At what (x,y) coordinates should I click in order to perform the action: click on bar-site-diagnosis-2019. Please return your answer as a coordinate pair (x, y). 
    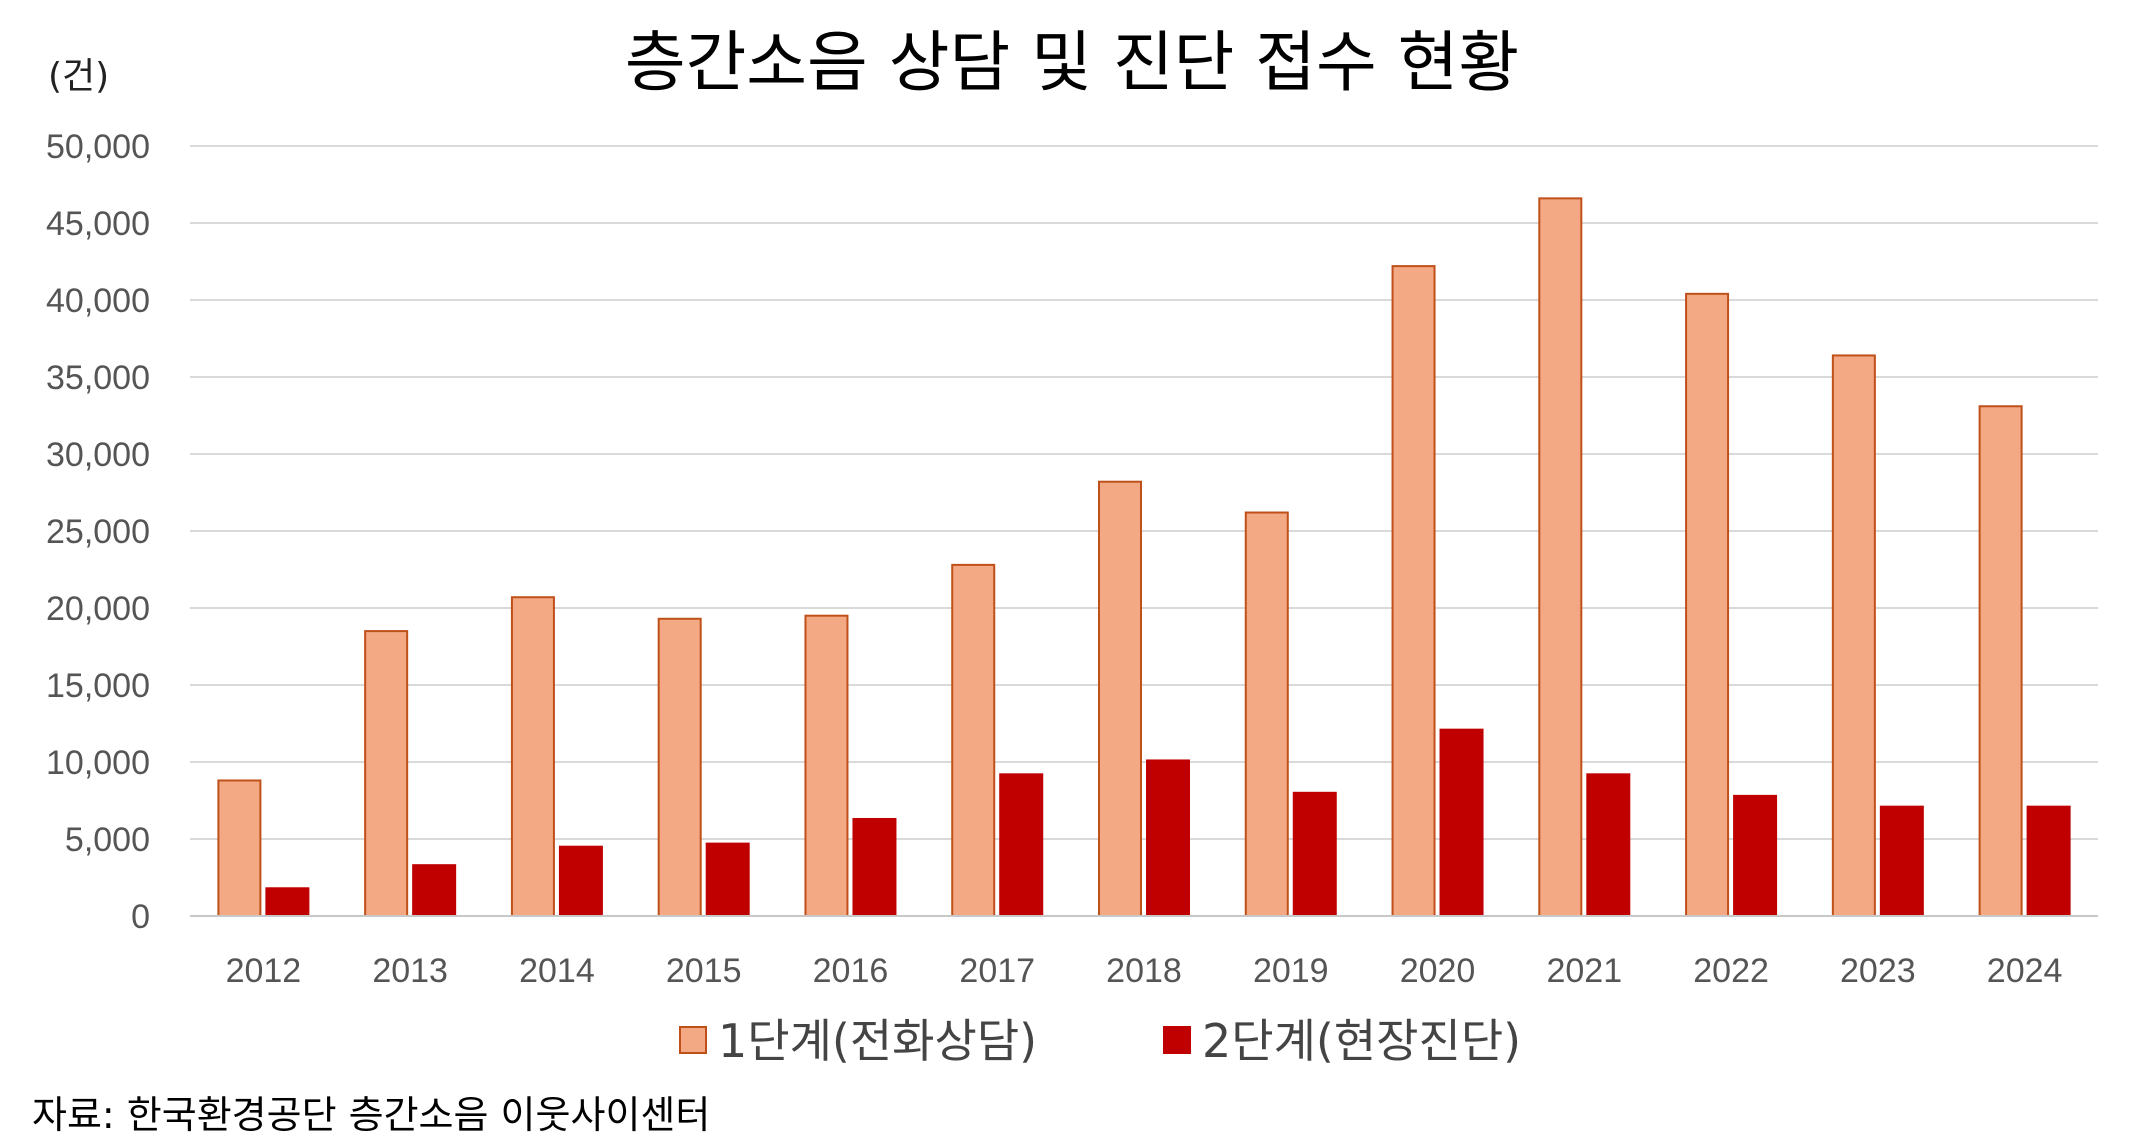
    Looking at the image, I should click on (1314, 854).